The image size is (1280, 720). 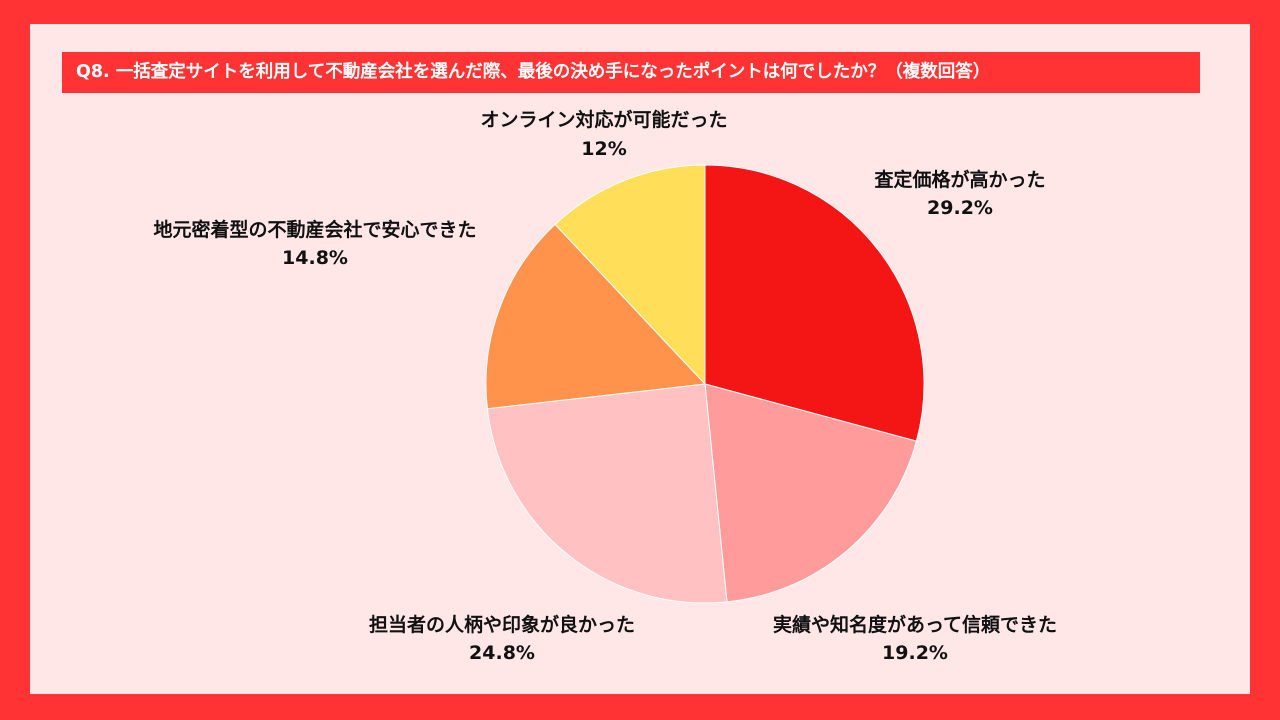 I want to click on slice-value-5: 12%, so click(x=603, y=149).